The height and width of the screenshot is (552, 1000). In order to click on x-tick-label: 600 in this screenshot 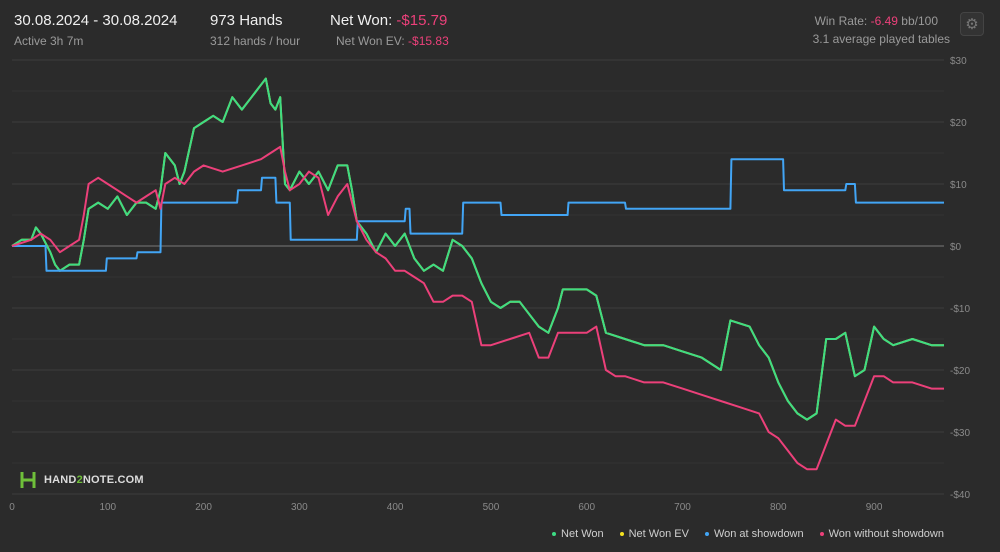, I will do `click(586, 507)`.